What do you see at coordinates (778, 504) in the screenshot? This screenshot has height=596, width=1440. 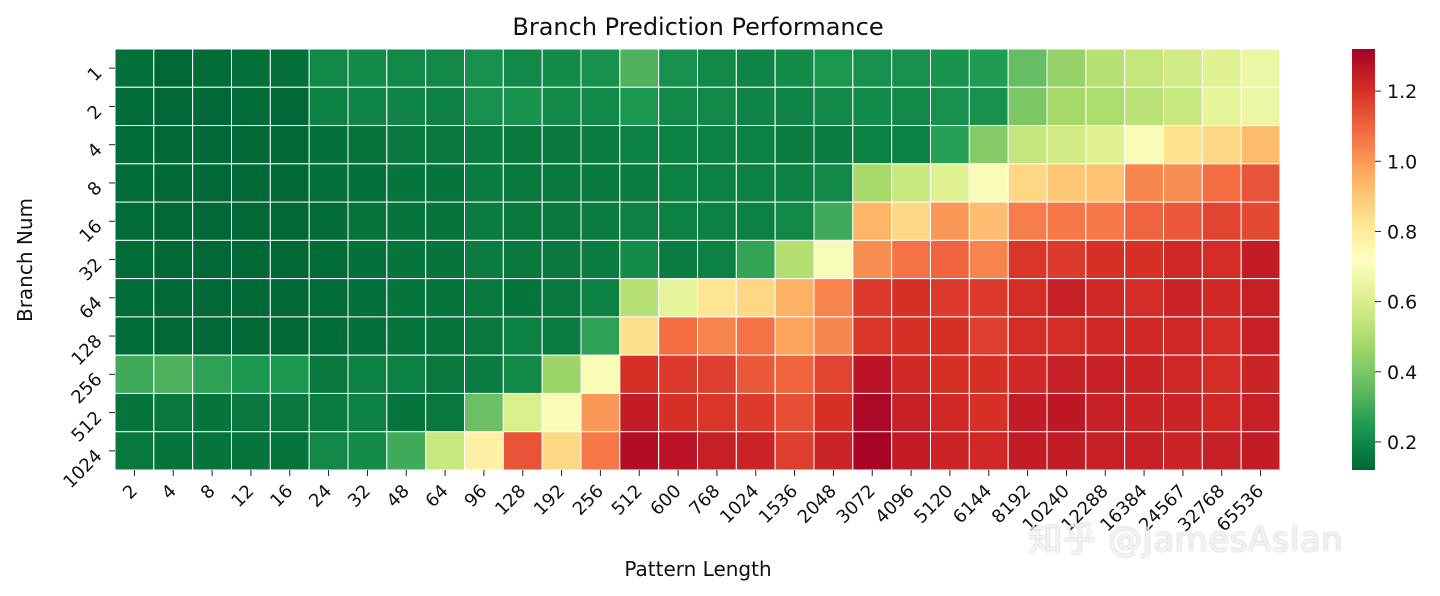 I see `x-tick-label: 1536` at bounding box center [778, 504].